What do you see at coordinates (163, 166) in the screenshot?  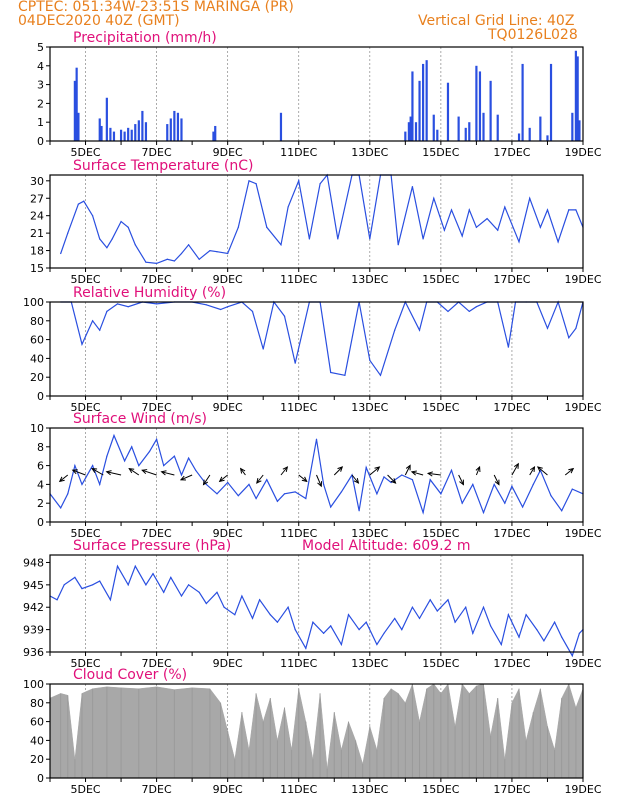 I see `panel-title: Surface Temperature (nC)` at bounding box center [163, 166].